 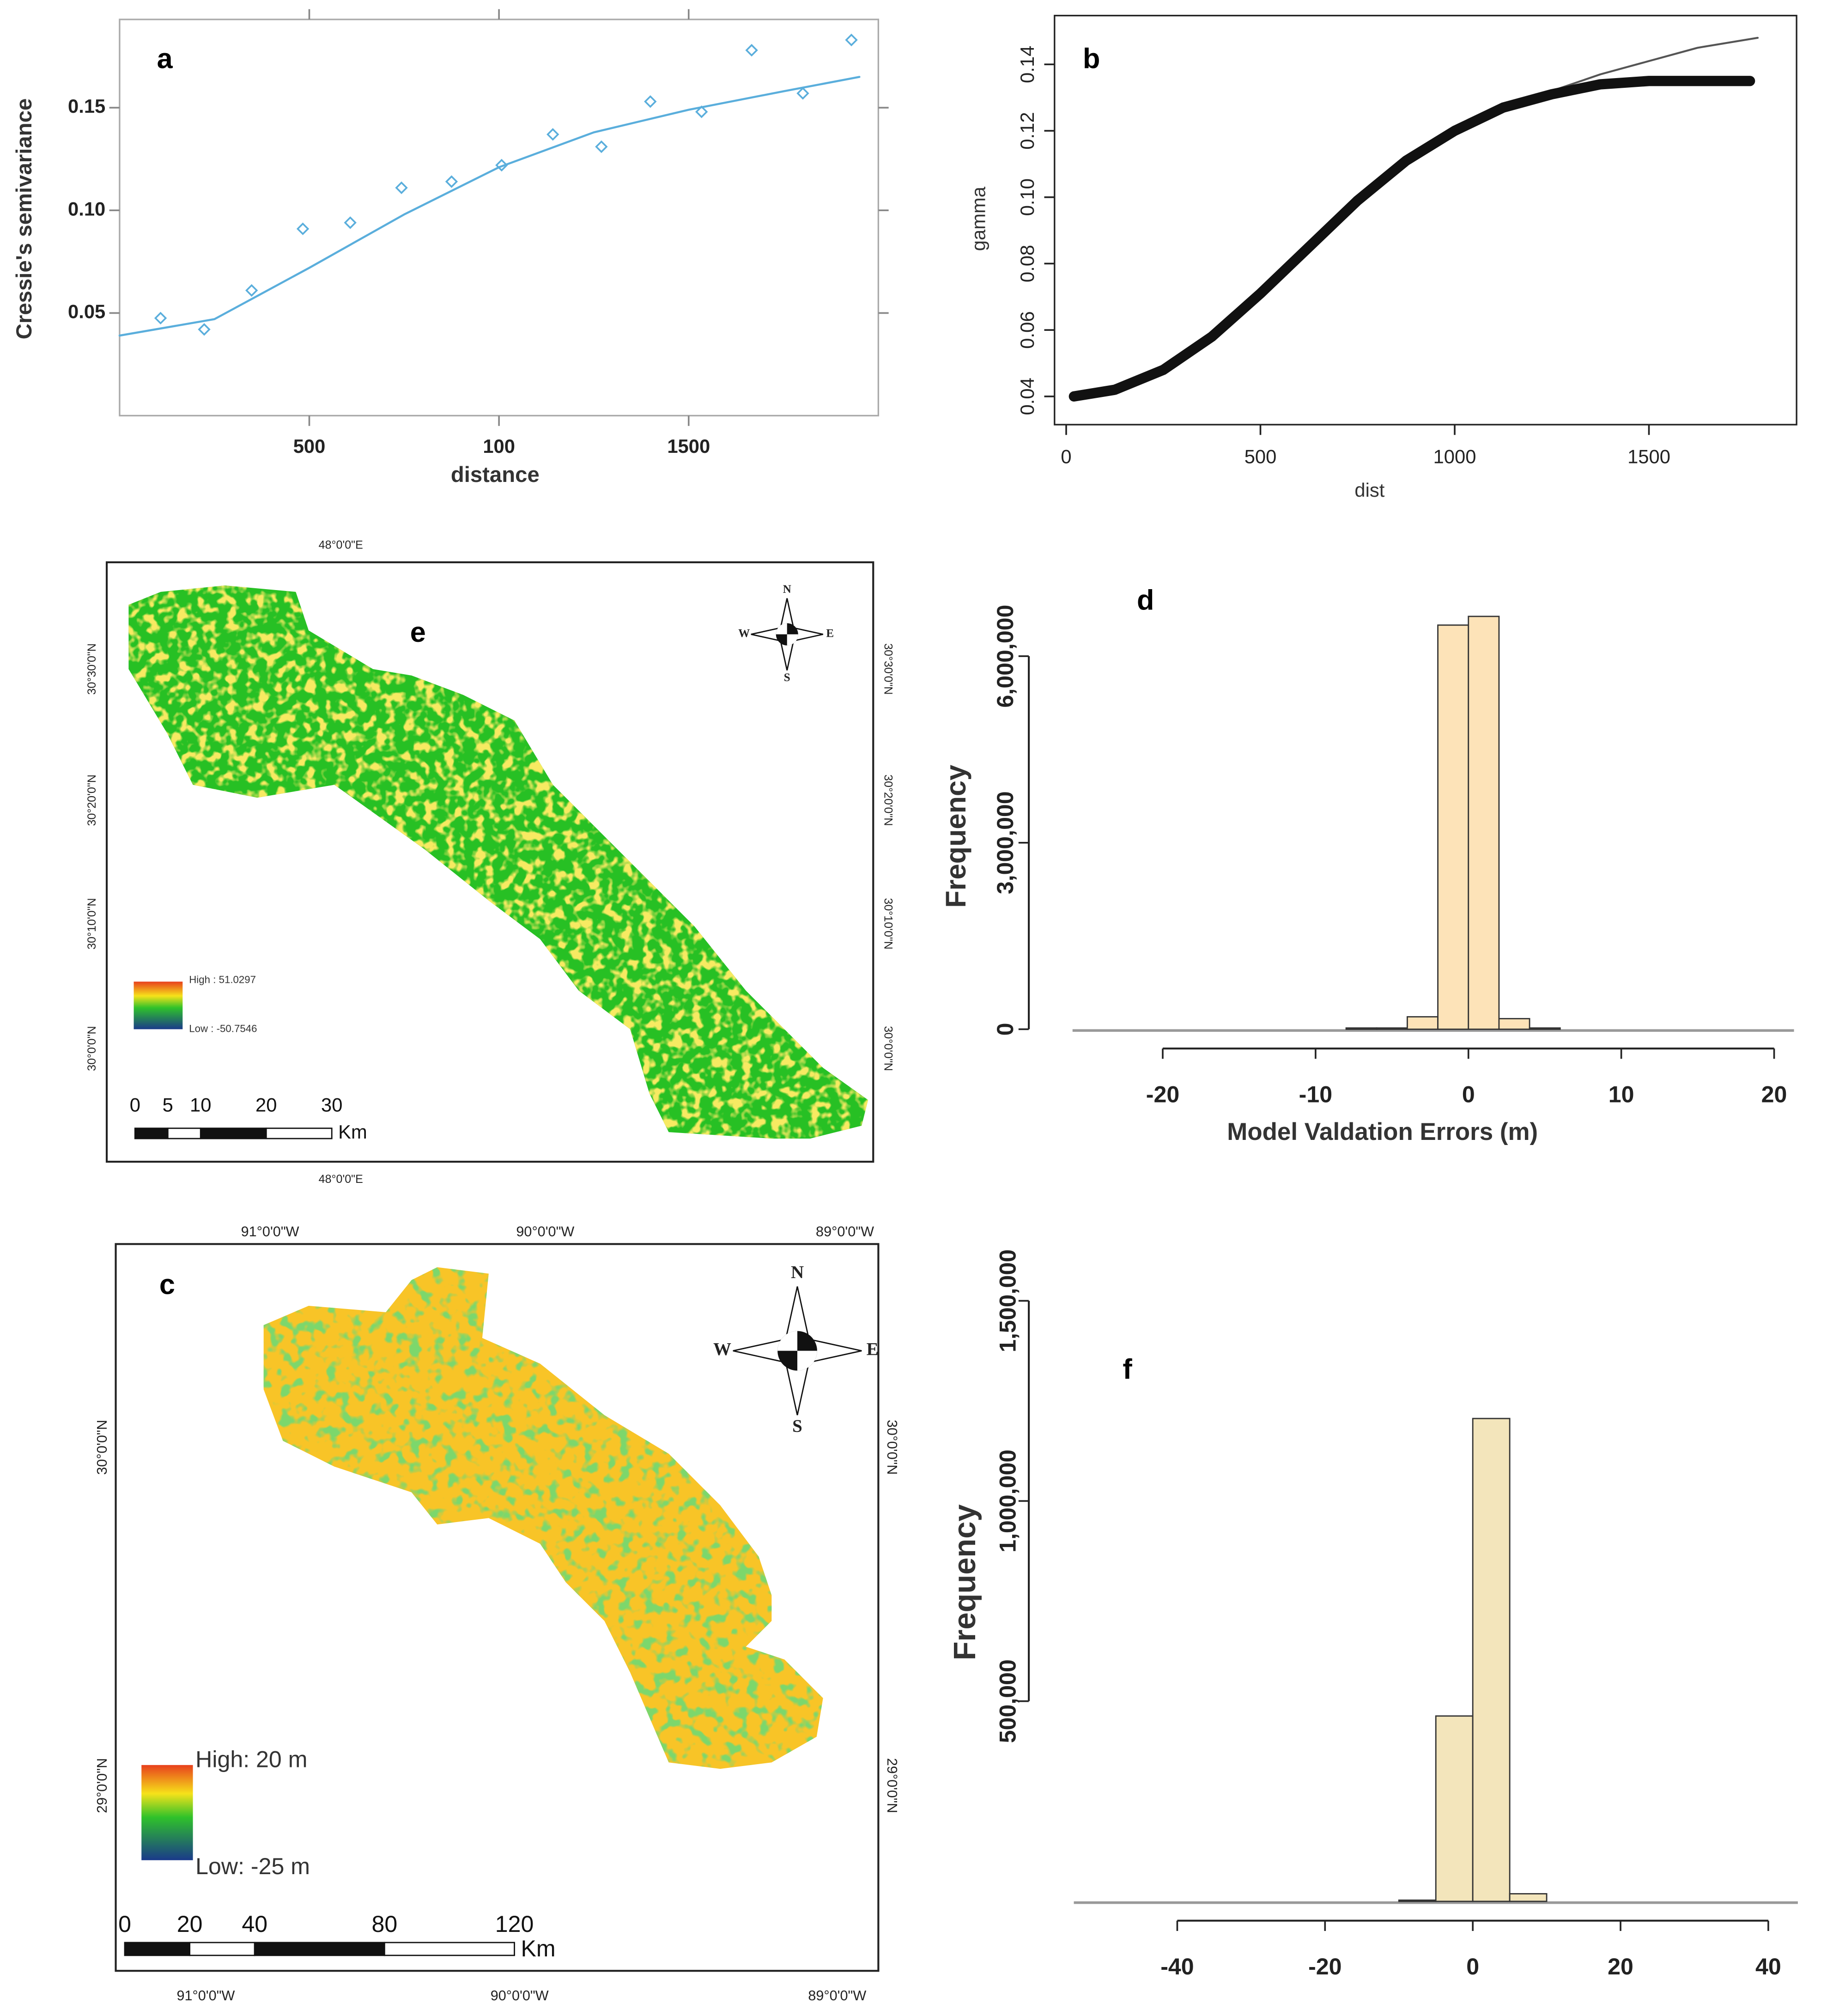 What do you see at coordinates (1382, 1131) in the screenshot?
I see `x-axis-label: Model Valdation Errors (m)` at bounding box center [1382, 1131].